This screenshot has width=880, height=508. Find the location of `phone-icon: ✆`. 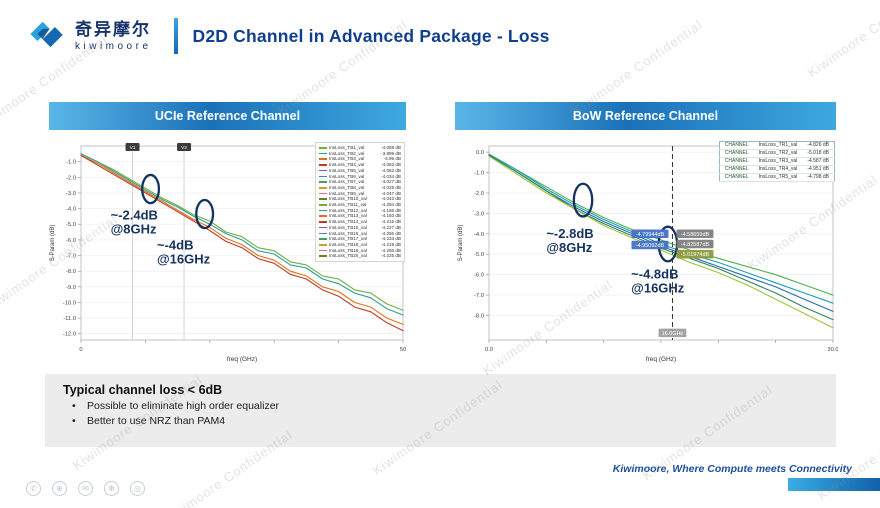

phone-icon: ✆ is located at coordinates (33, 488).